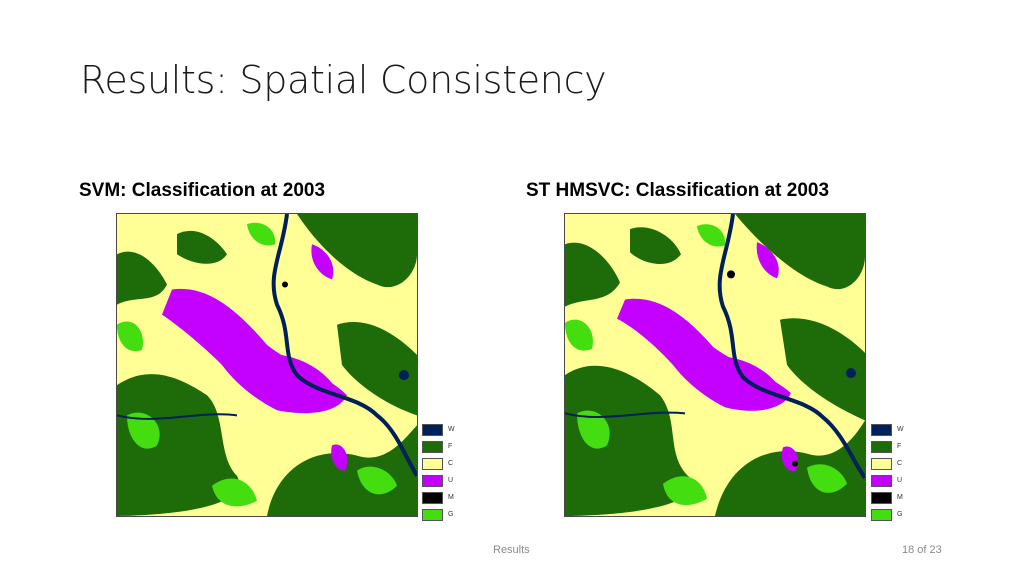  I want to click on slide-title: Results: Spatial Consistency, so click(343, 80).